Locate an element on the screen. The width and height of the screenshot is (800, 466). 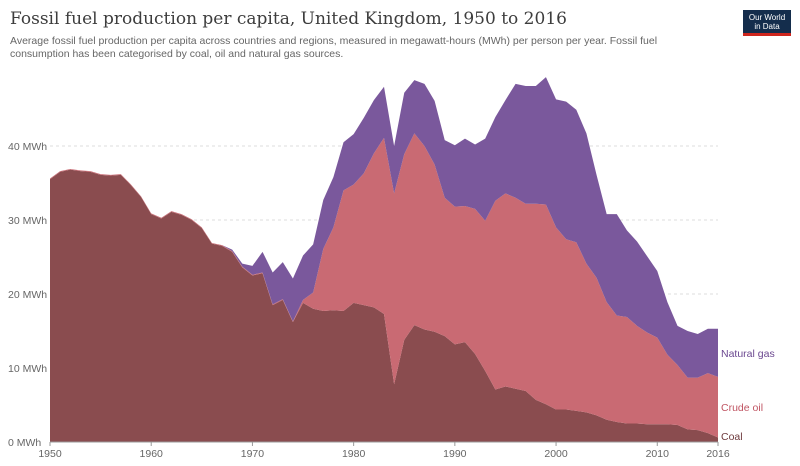
series-label-crude-oil: Crude oil is located at coordinates (742, 408).